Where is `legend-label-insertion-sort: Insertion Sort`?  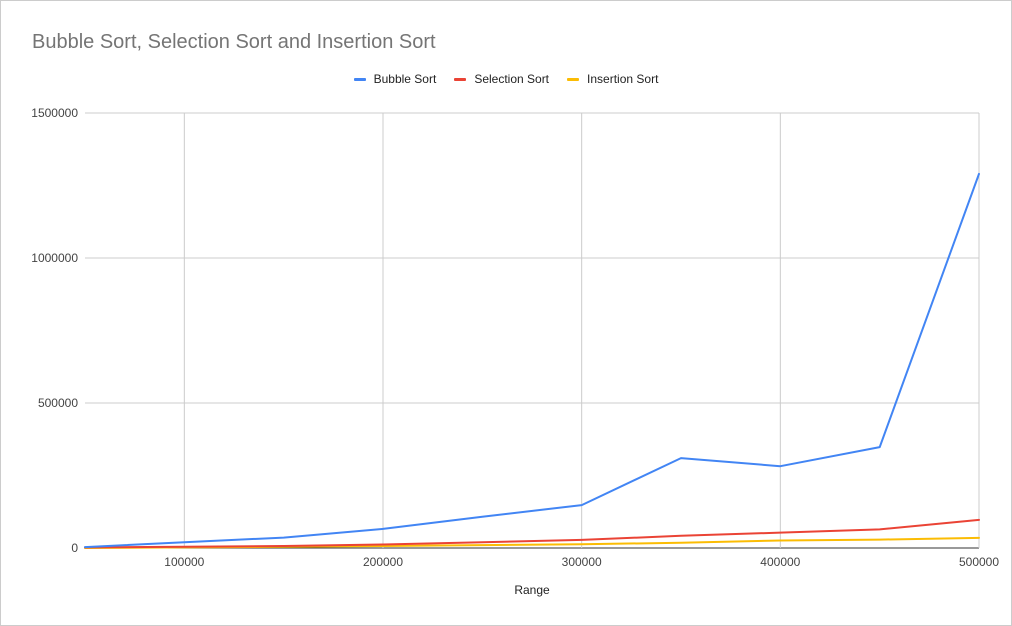
legend-label-insertion-sort: Insertion Sort is located at coordinates (623, 79).